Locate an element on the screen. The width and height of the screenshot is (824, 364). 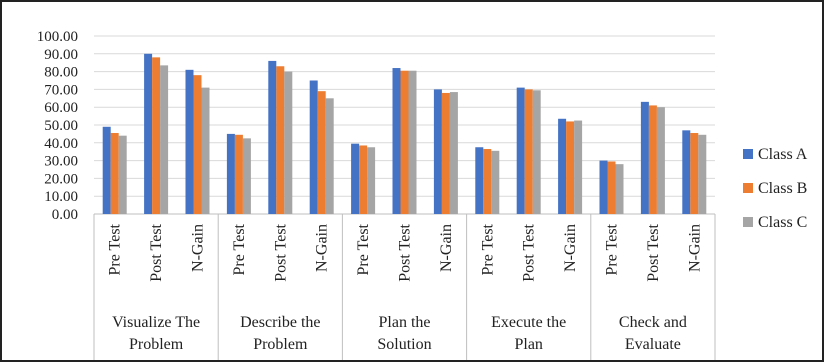
group-label: Execute the is located at coordinates (528, 322).